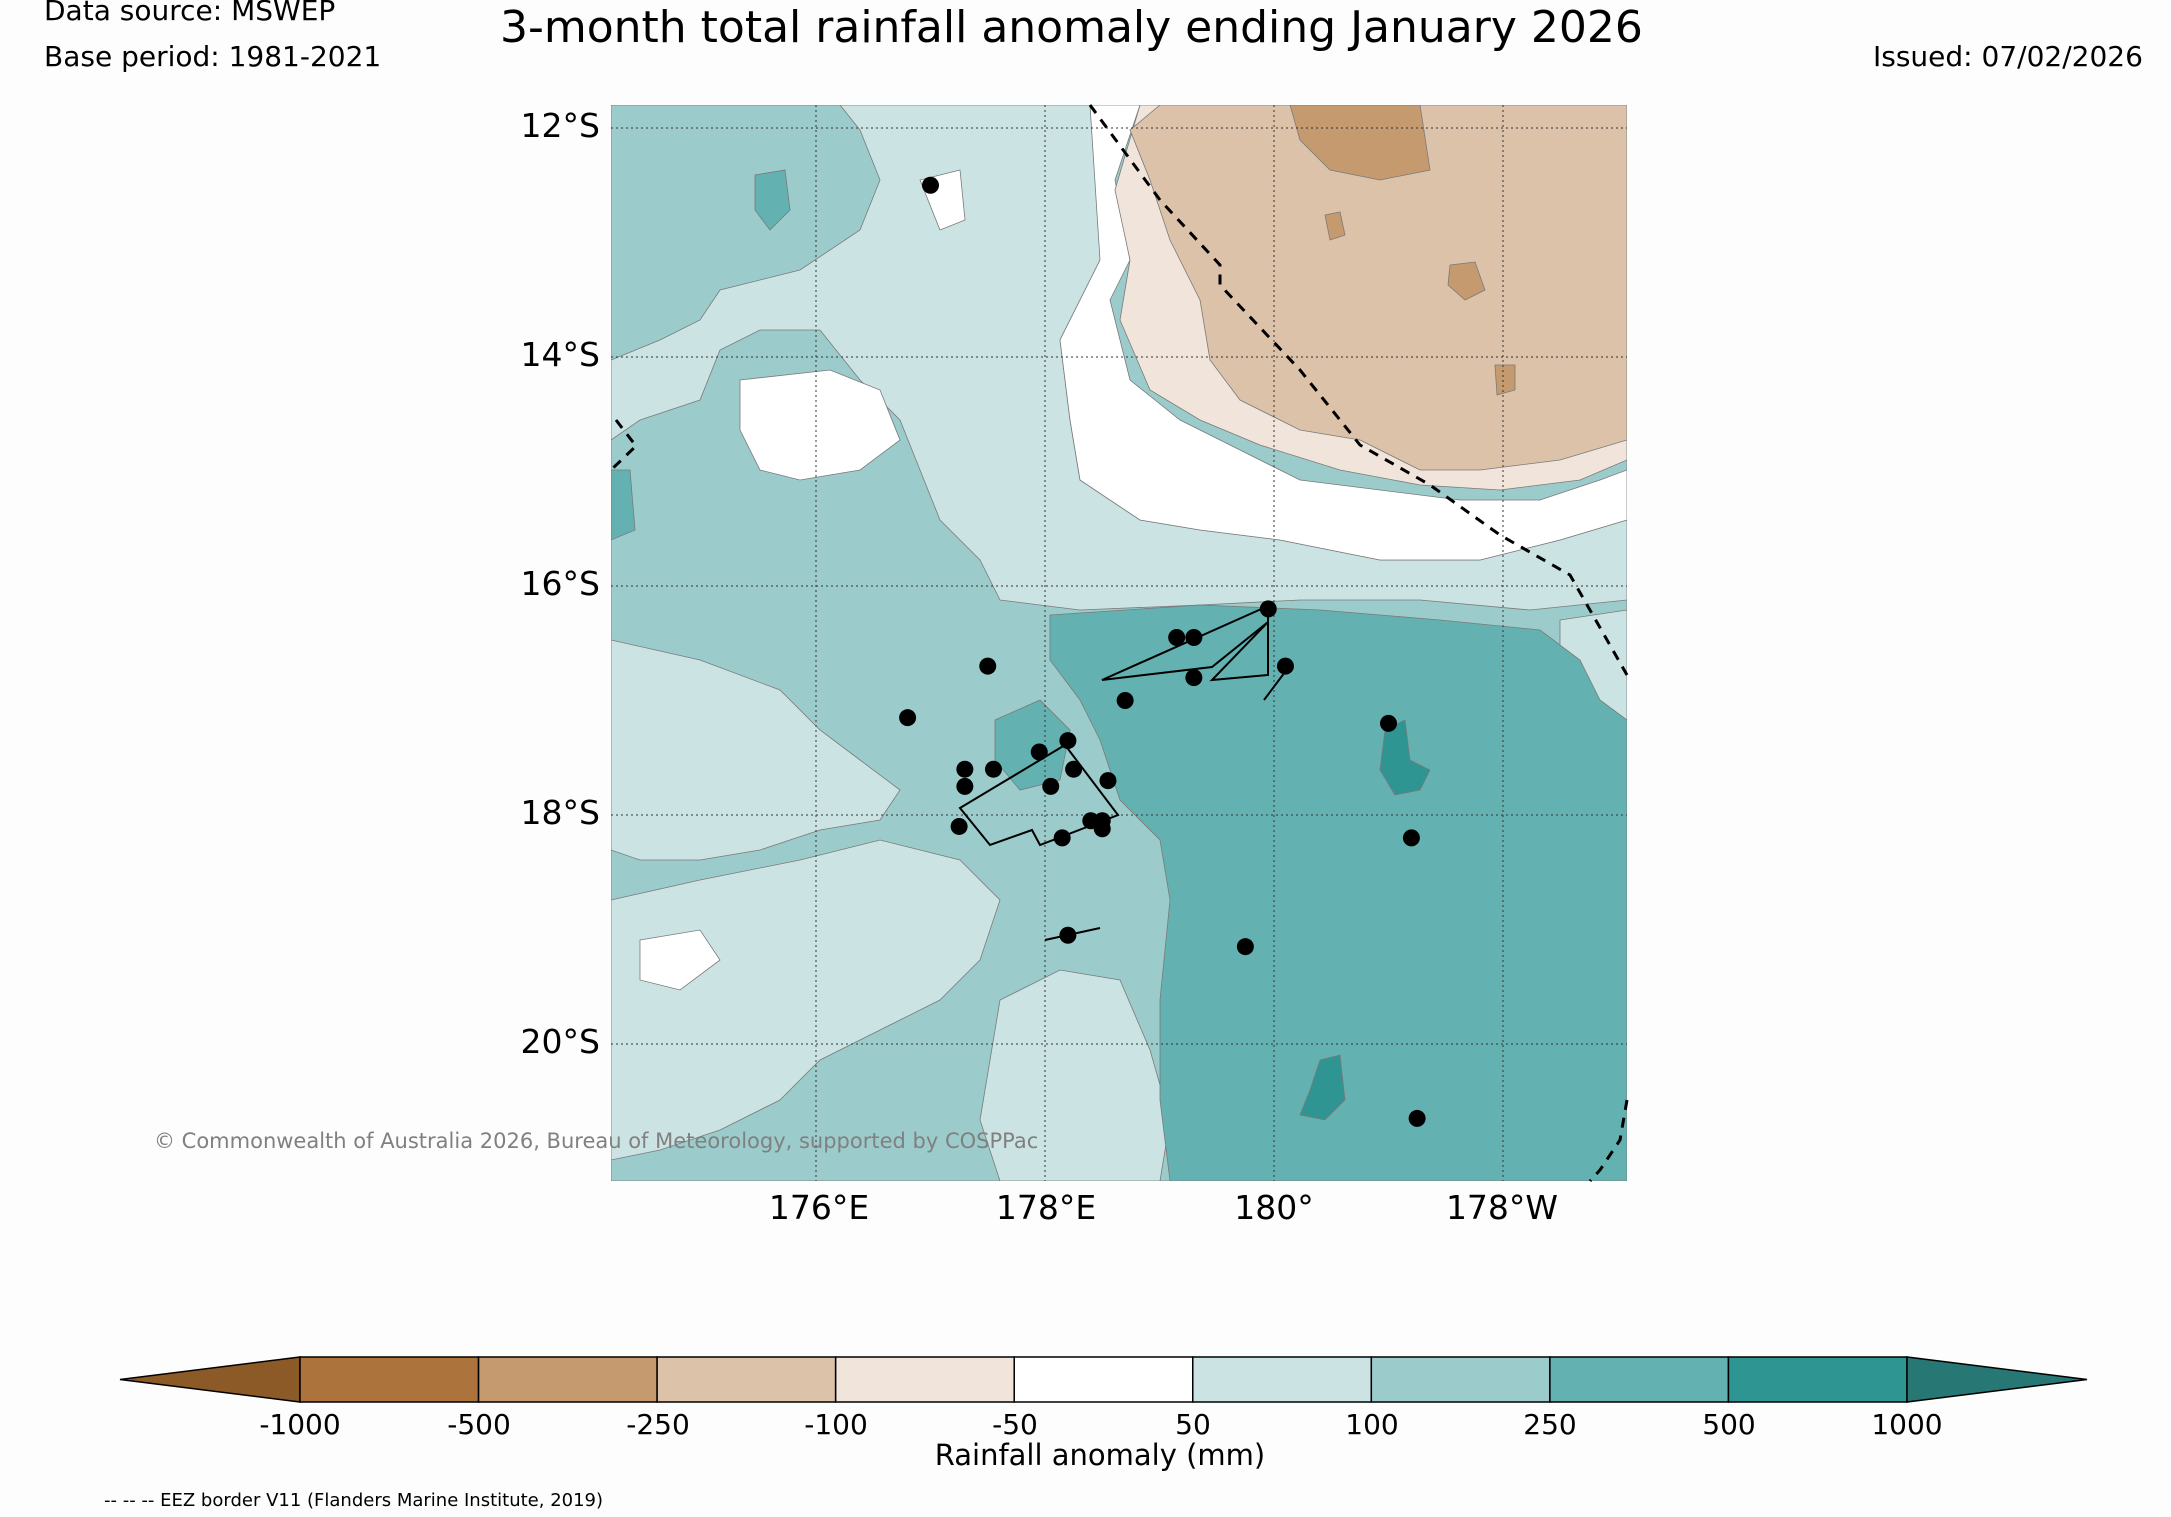  I want to click on lat-label-12s: 12°S, so click(560, 125).